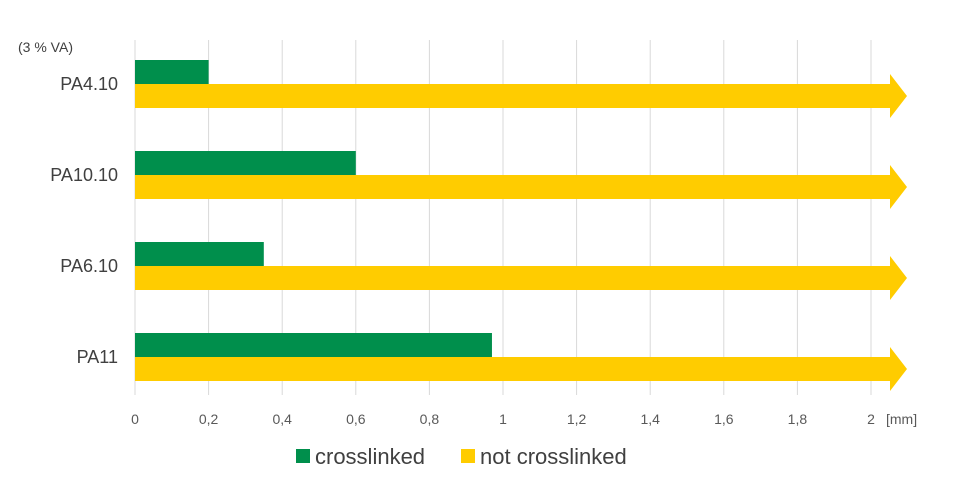  What do you see at coordinates (97, 357) in the screenshot?
I see `category-label: PA11` at bounding box center [97, 357].